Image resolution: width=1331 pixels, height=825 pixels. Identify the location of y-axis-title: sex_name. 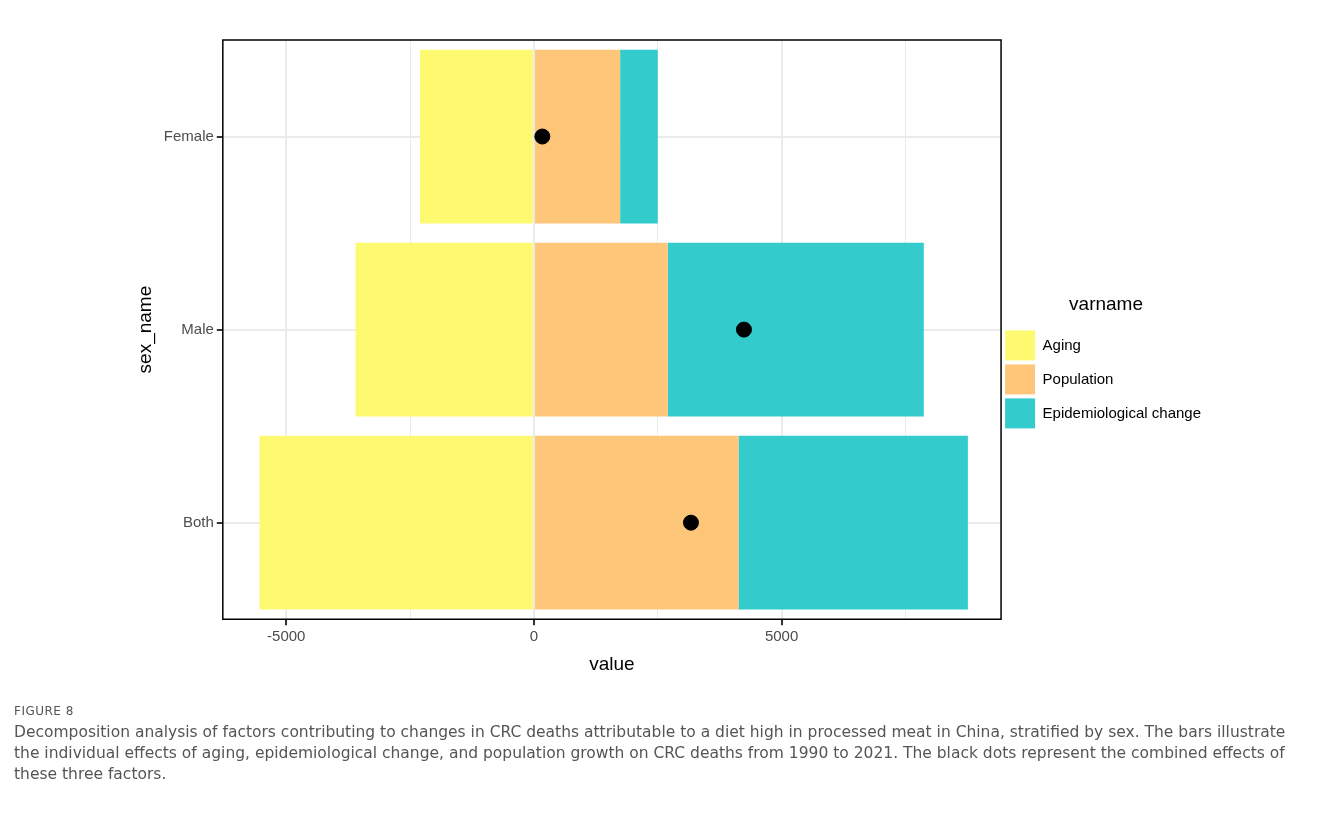
(144, 329).